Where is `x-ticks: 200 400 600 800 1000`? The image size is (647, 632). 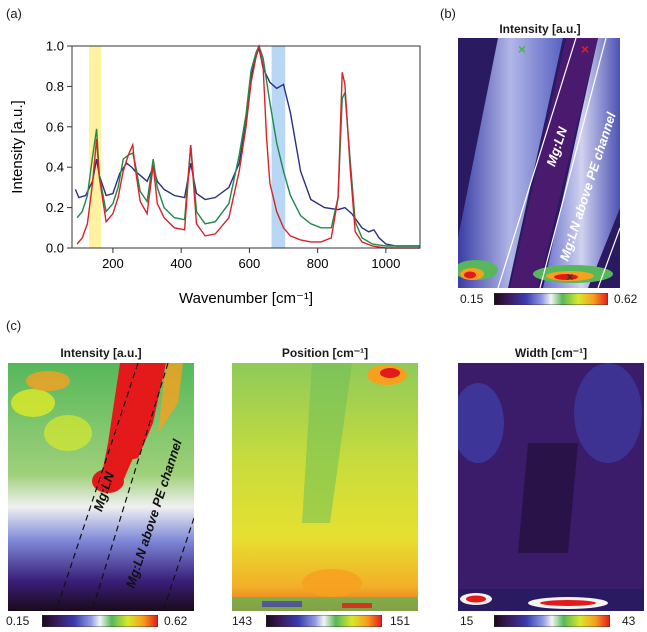
x-ticks: 200 400 600 800 1000 is located at coordinates (251, 259).